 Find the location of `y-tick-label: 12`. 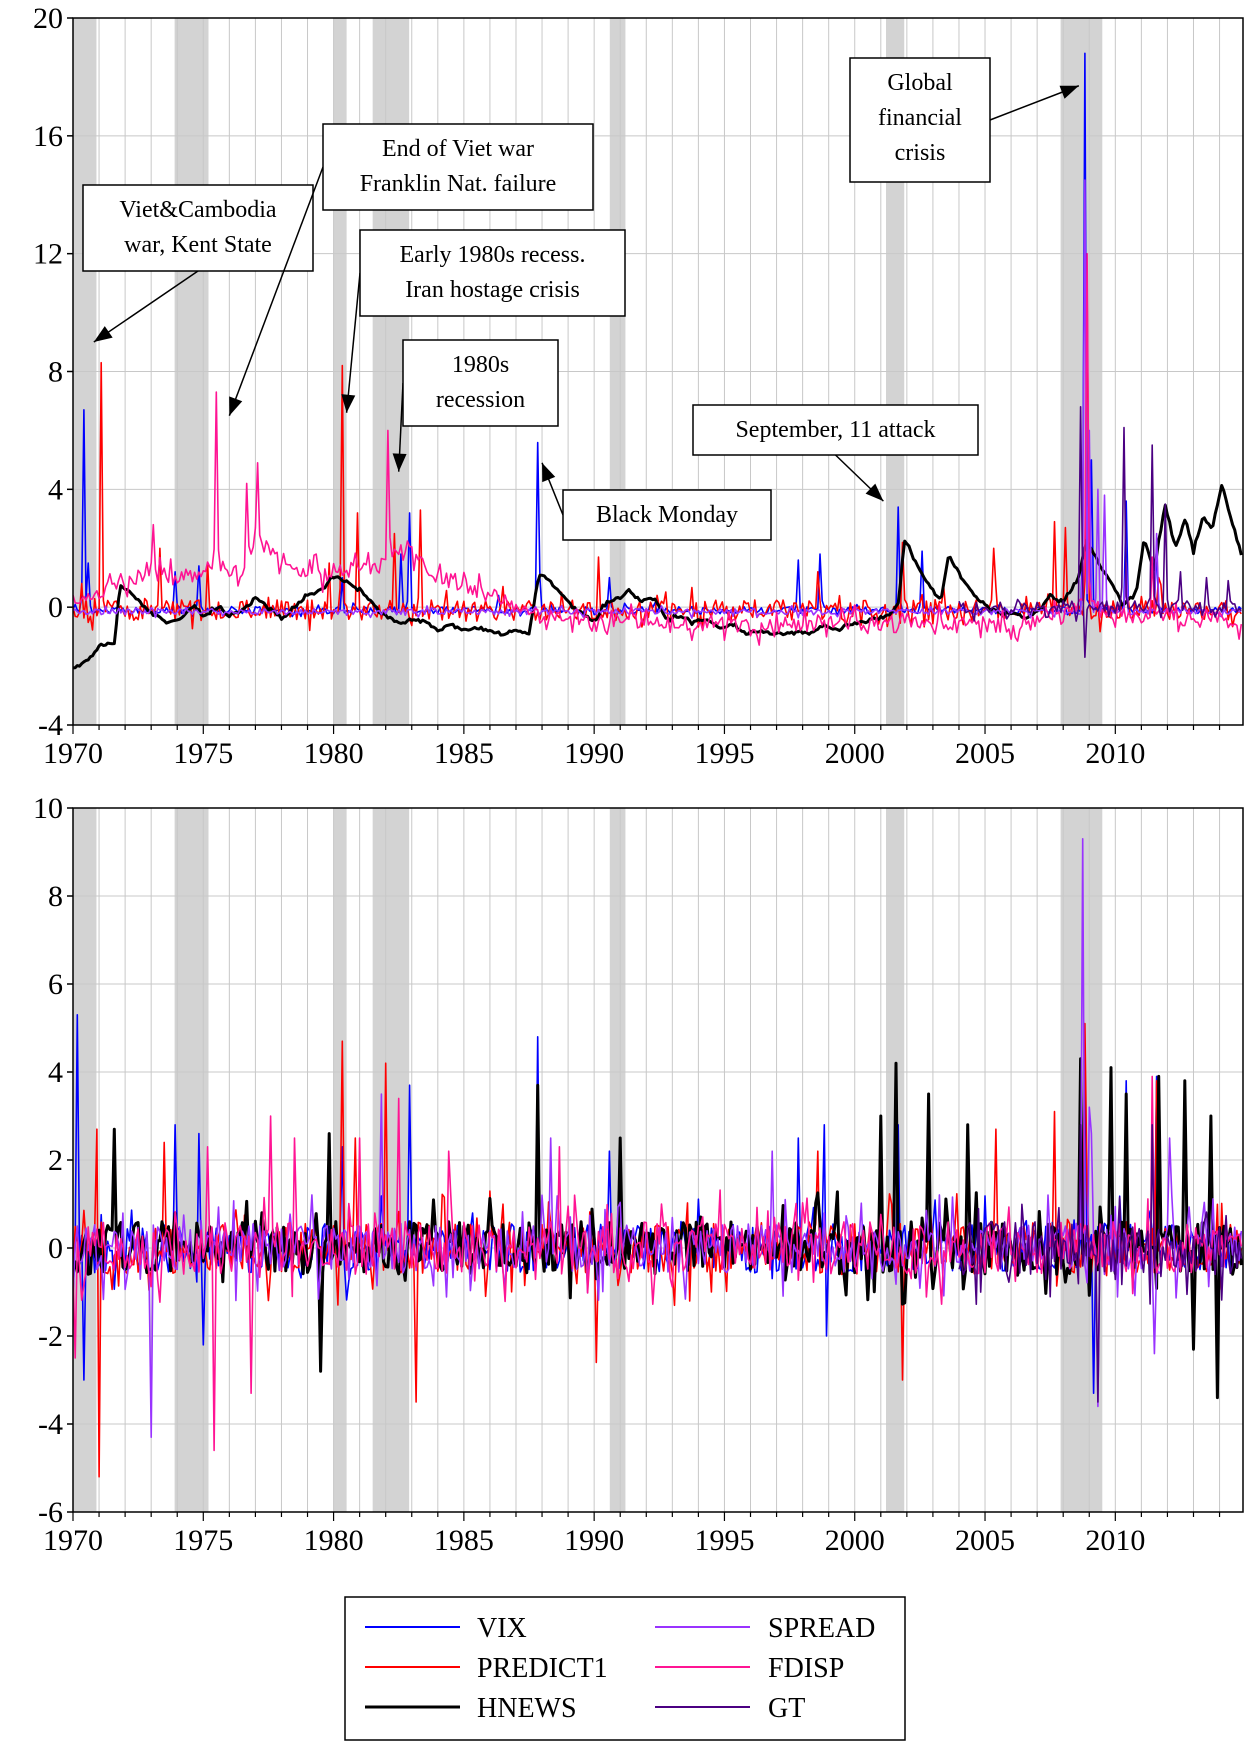

y-tick-label: 12 is located at coordinates (48, 254).